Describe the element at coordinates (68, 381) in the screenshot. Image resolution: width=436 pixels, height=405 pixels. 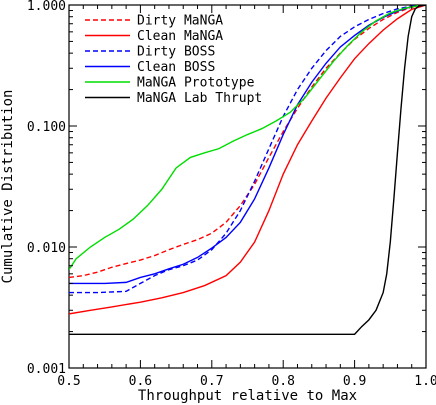
I see `x-tick-label: 0.5` at that location.